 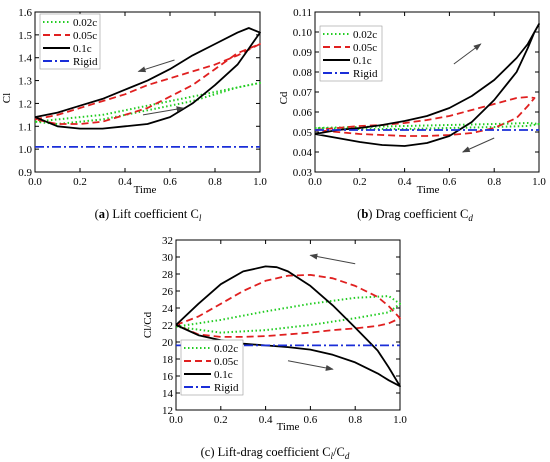 I want to click on y-tick-label: 16, so click(x=168, y=377).